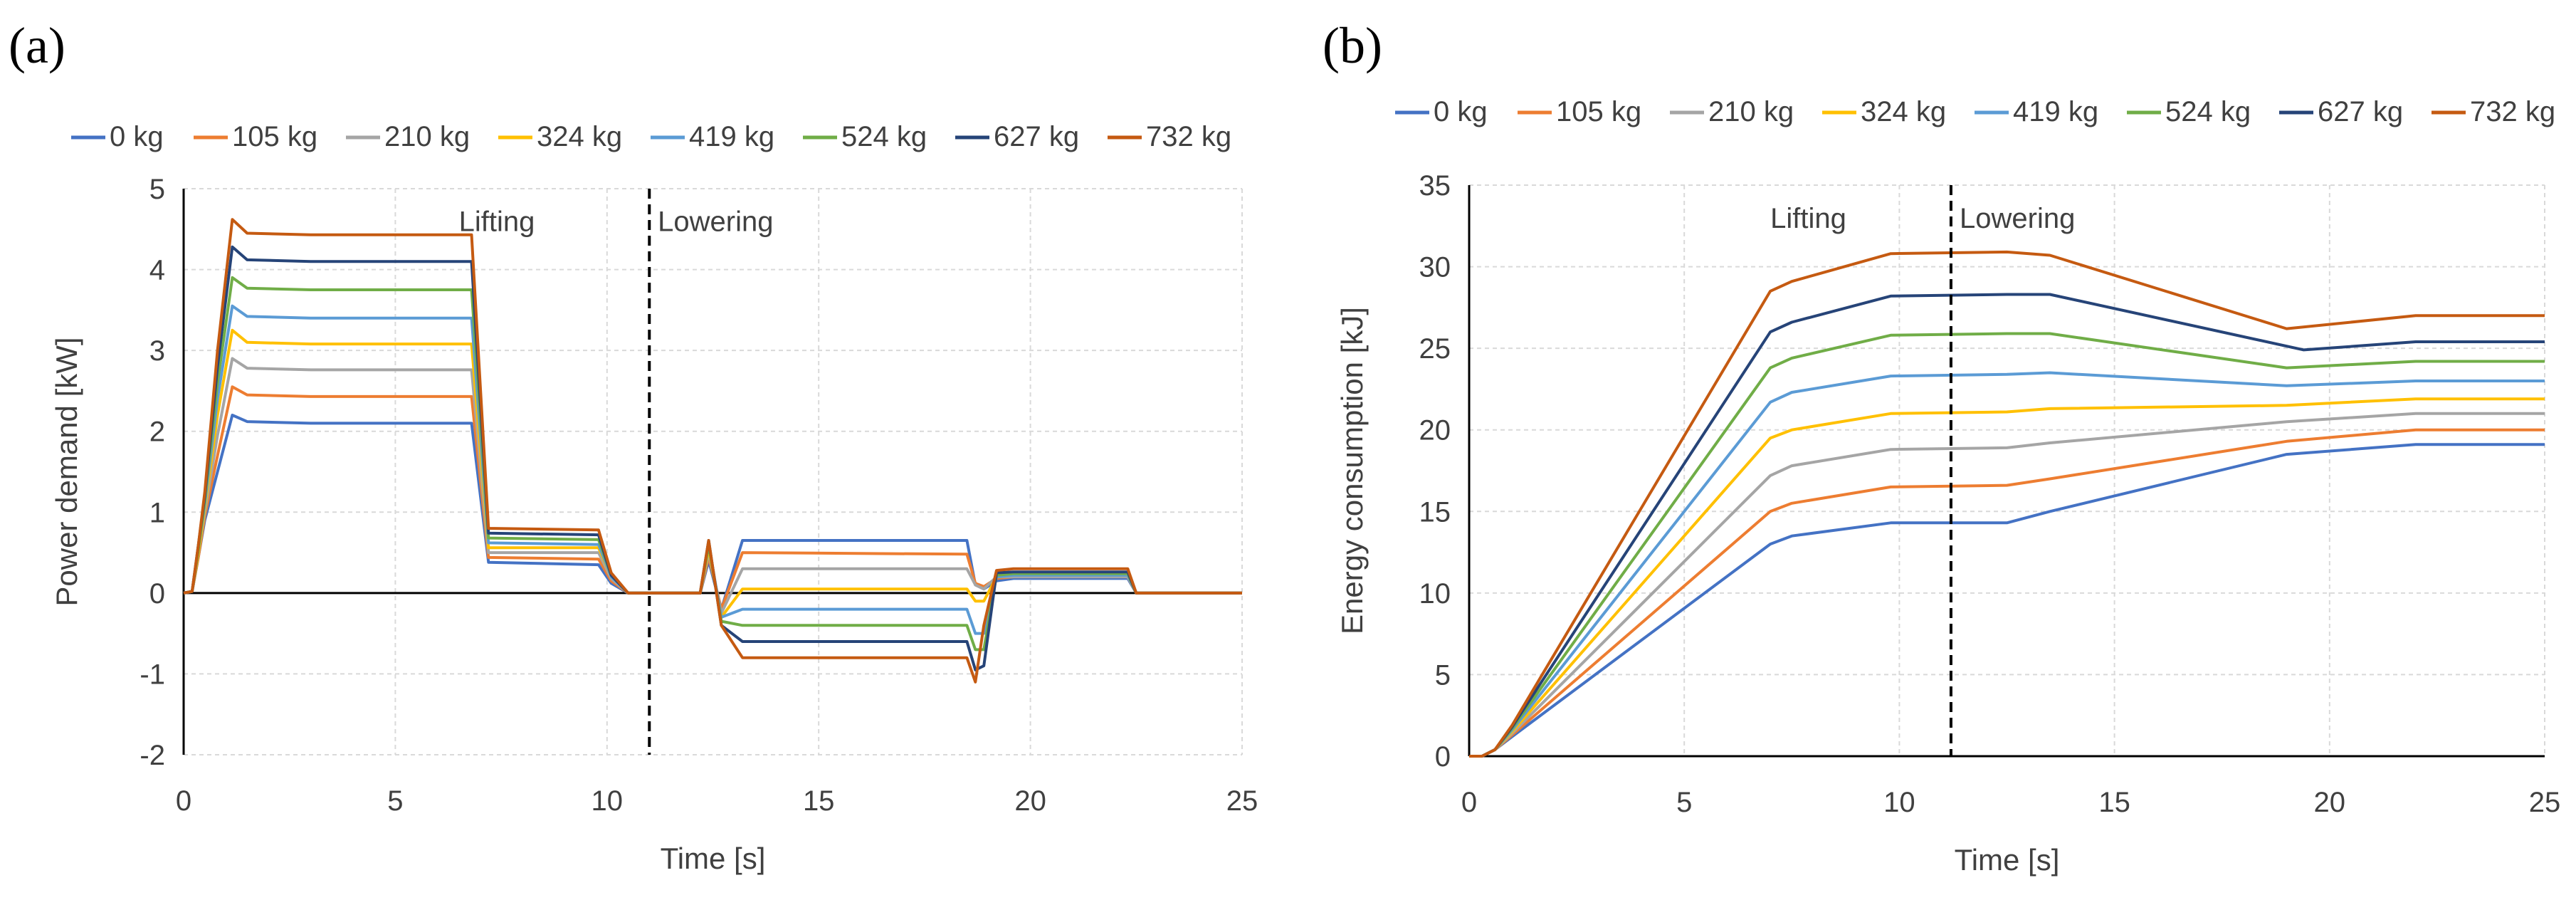 This screenshot has width=2576, height=905. Describe the element at coordinates (153, 755) in the screenshot. I see `chart-a-ytick-label-0: -2` at that location.